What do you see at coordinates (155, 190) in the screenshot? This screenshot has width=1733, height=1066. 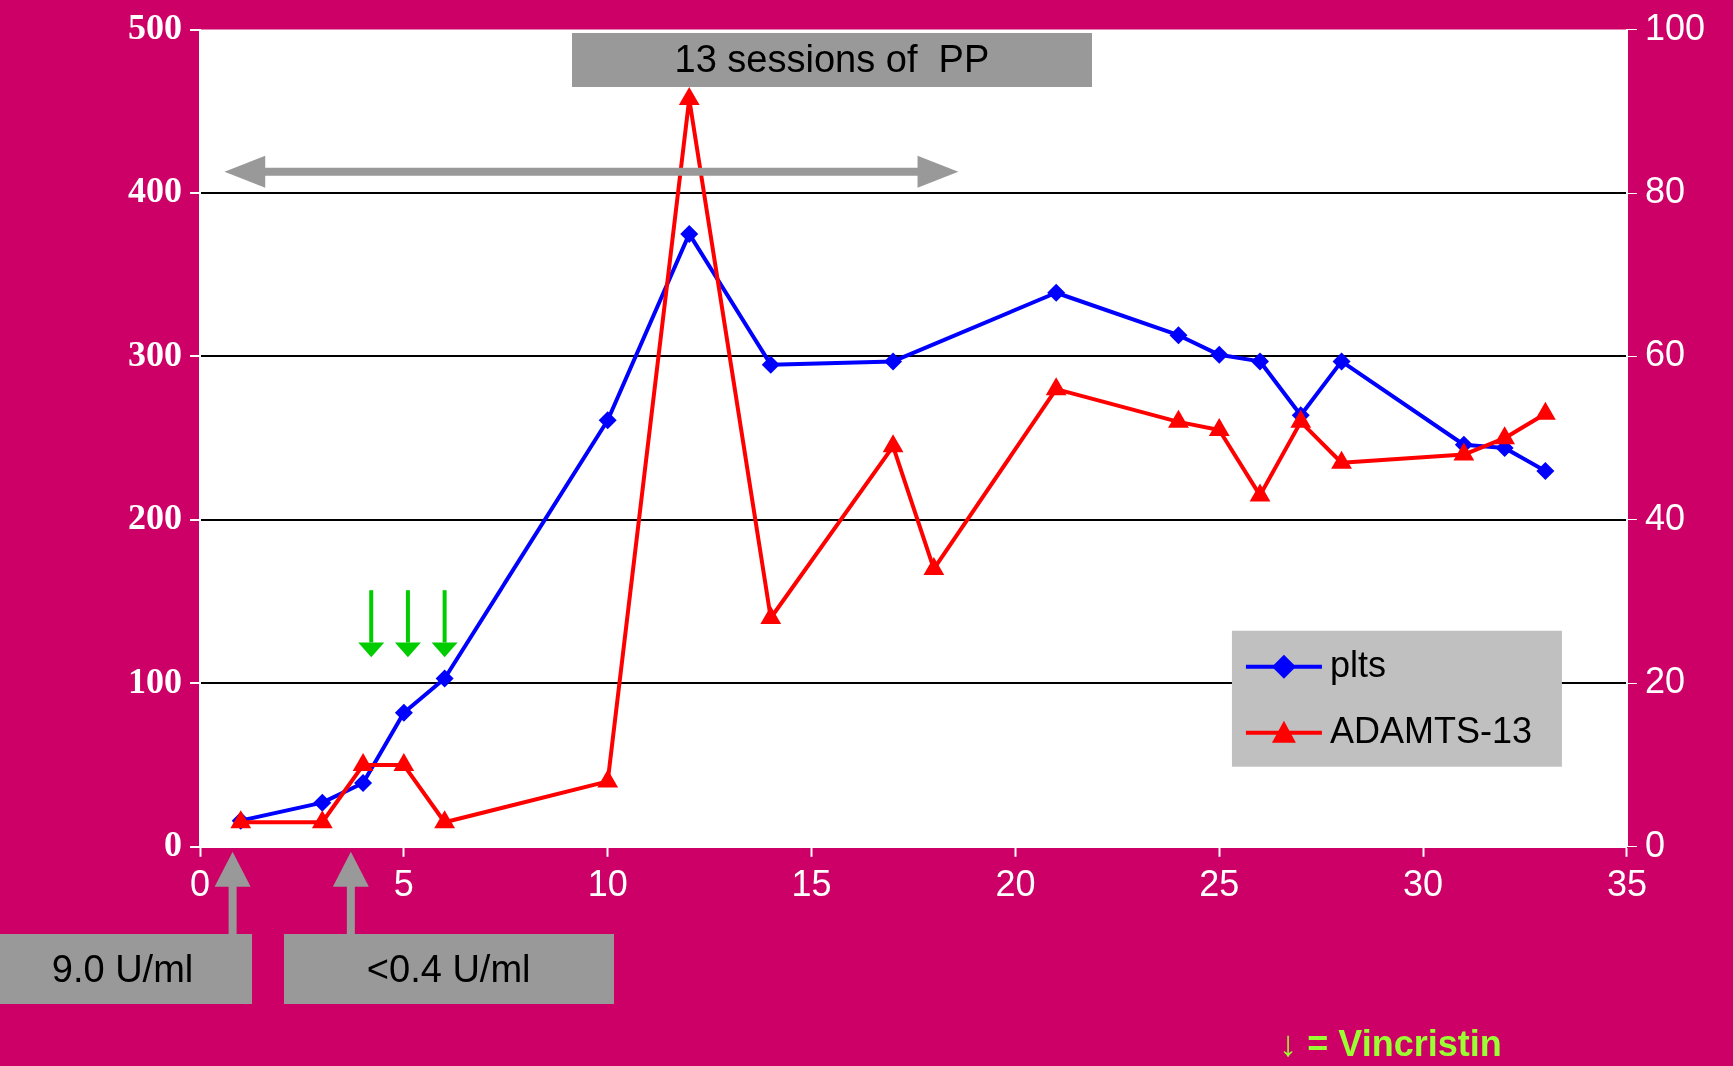 I see `y-tick-label: 400` at bounding box center [155, 190].